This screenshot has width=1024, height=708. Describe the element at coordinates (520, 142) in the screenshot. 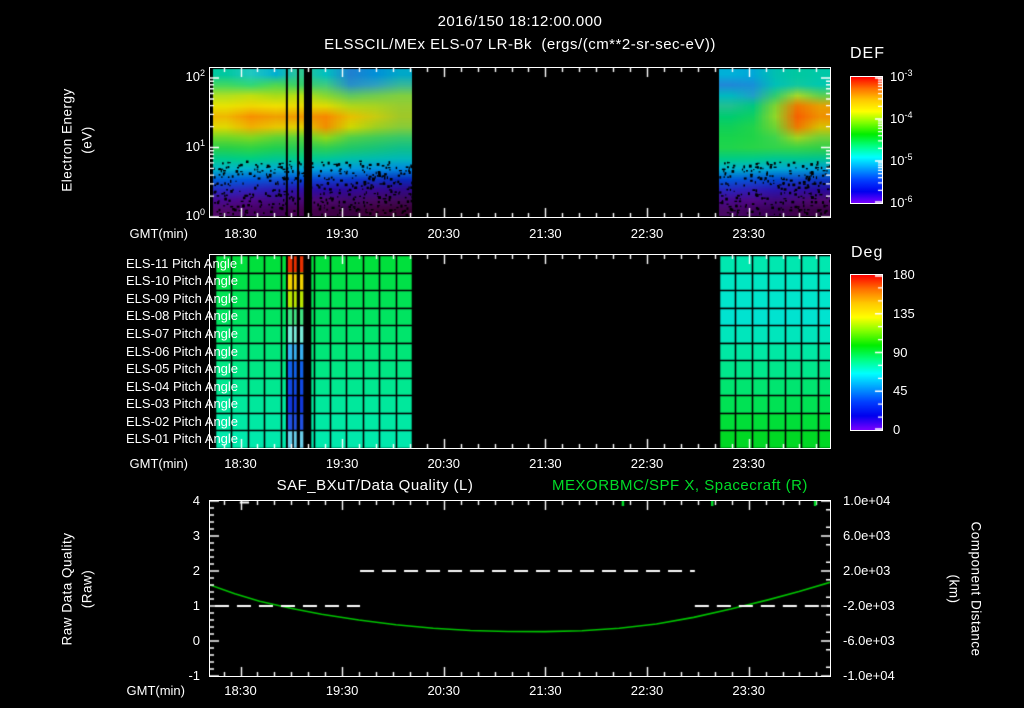

I see `electron-energy-spectrogram-canvas` at that location.